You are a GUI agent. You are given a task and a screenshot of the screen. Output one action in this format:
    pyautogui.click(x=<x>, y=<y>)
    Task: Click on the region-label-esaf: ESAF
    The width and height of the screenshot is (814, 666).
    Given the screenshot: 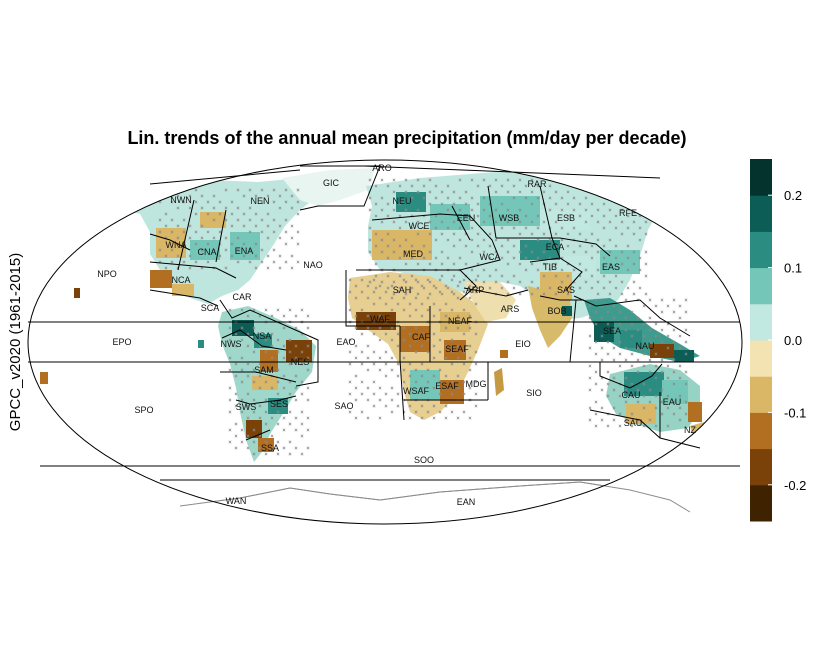 What is the action you would take?
    pyautogui.click(x=447, y=386)
    